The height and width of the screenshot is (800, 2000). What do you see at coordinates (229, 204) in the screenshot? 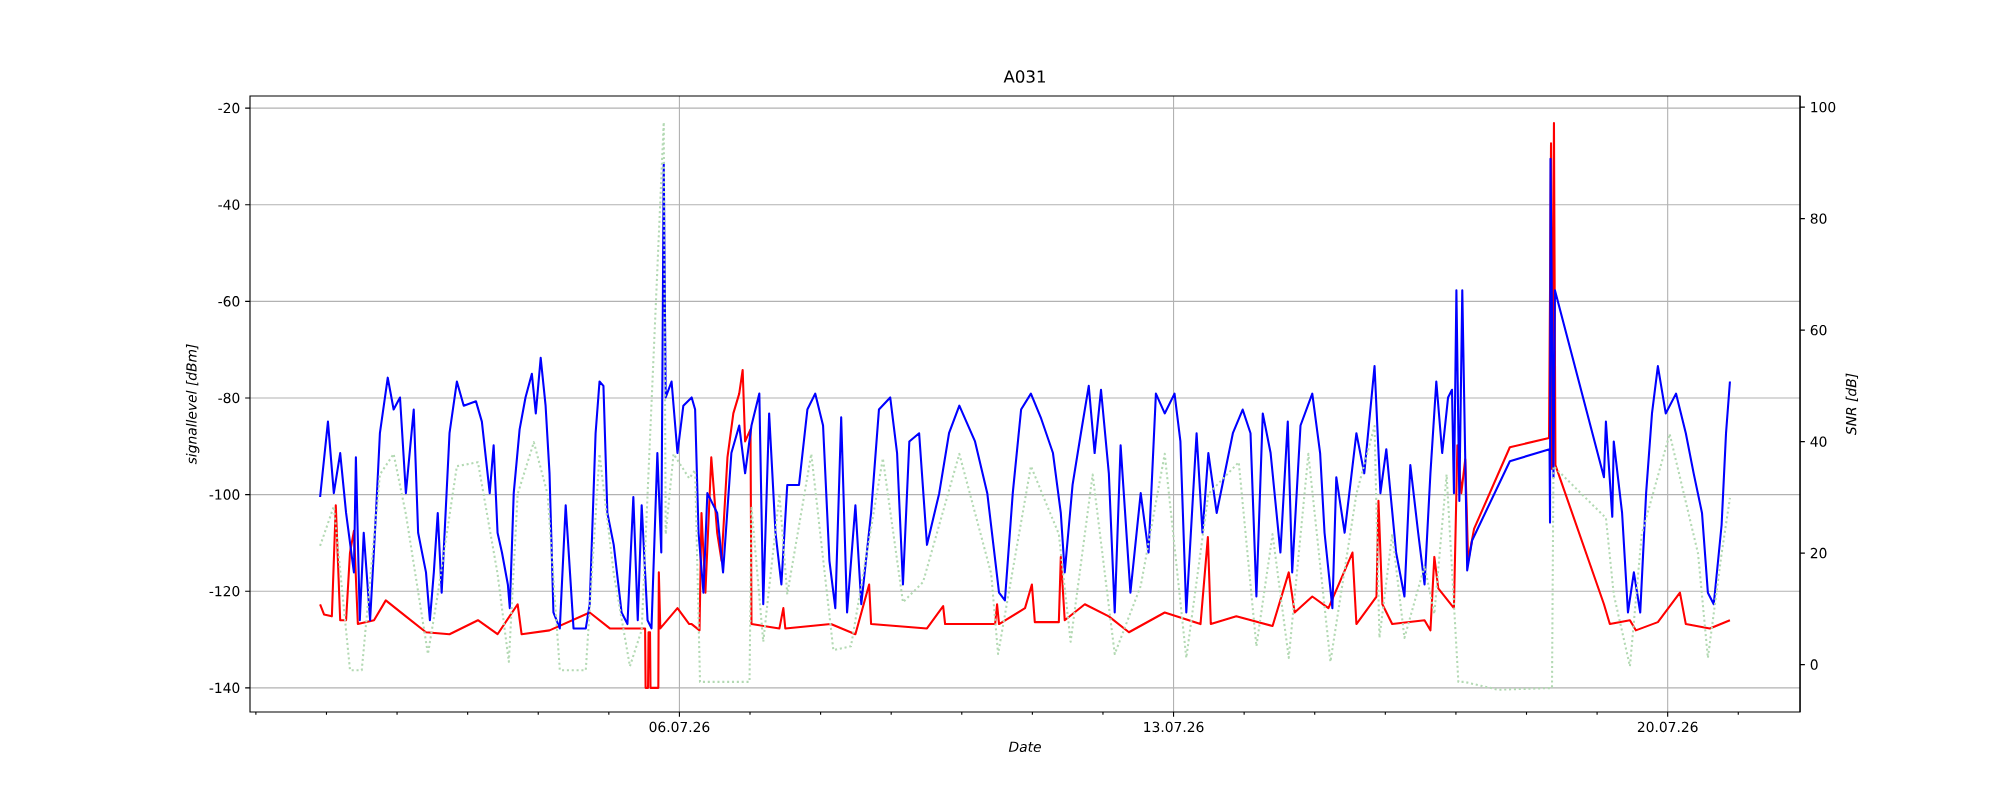
I see `y-tick-label: -40` at bounding box center [229, 204].